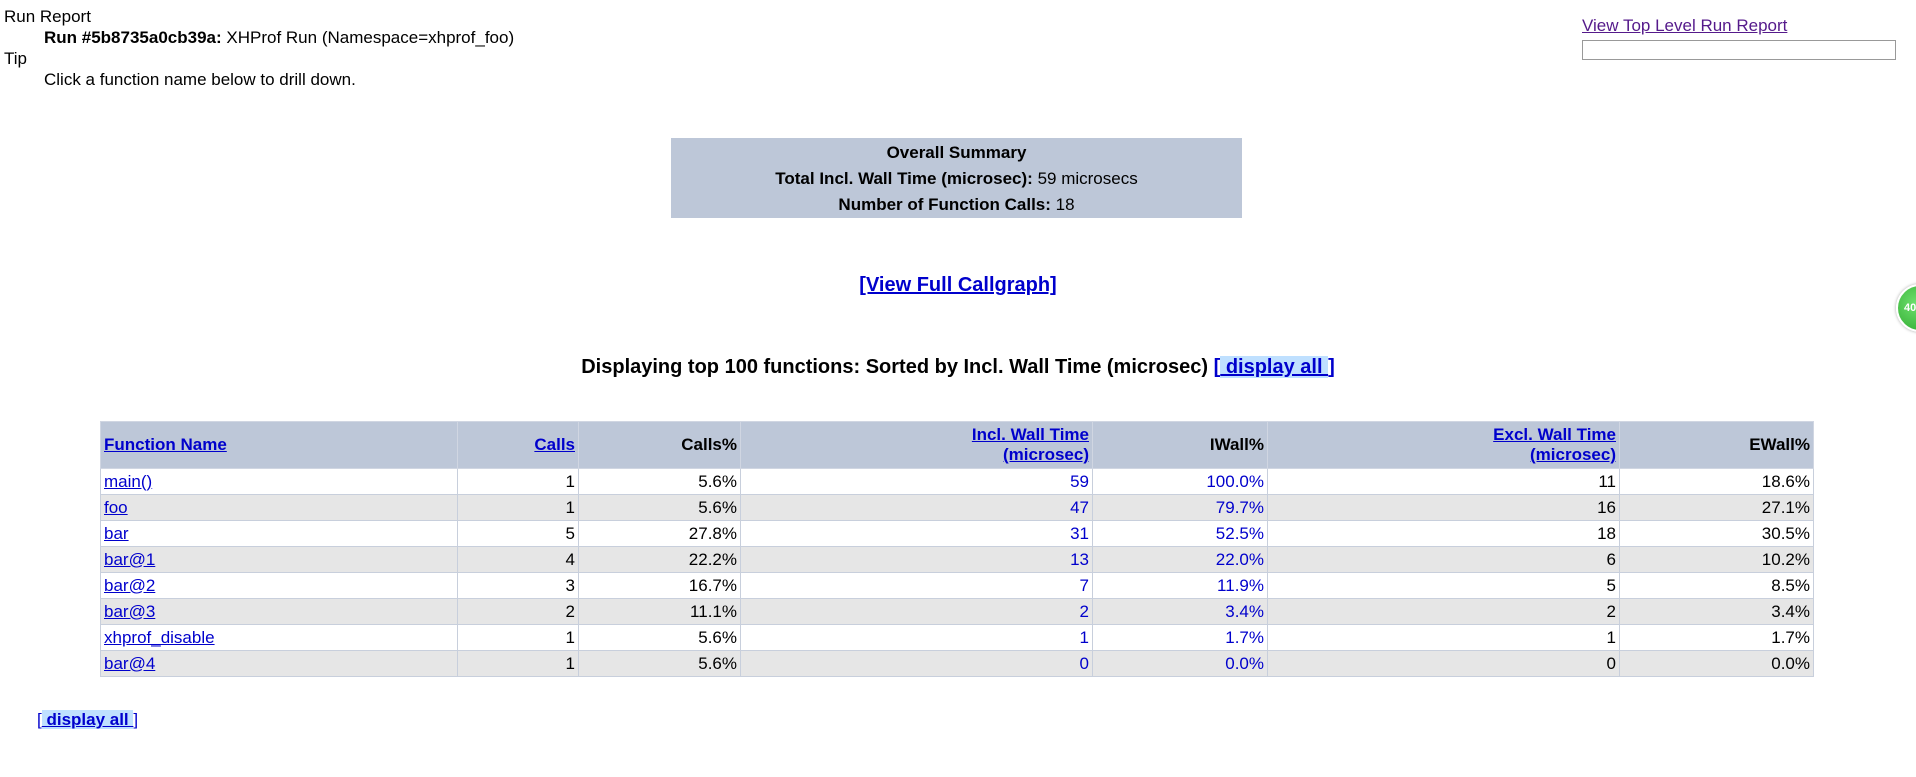 The height and width of the screenshot is (777, 1916). Describe the element at coordinates (279, 559) in the screenshot. I see `function-name-cell: bar@1` at that location.